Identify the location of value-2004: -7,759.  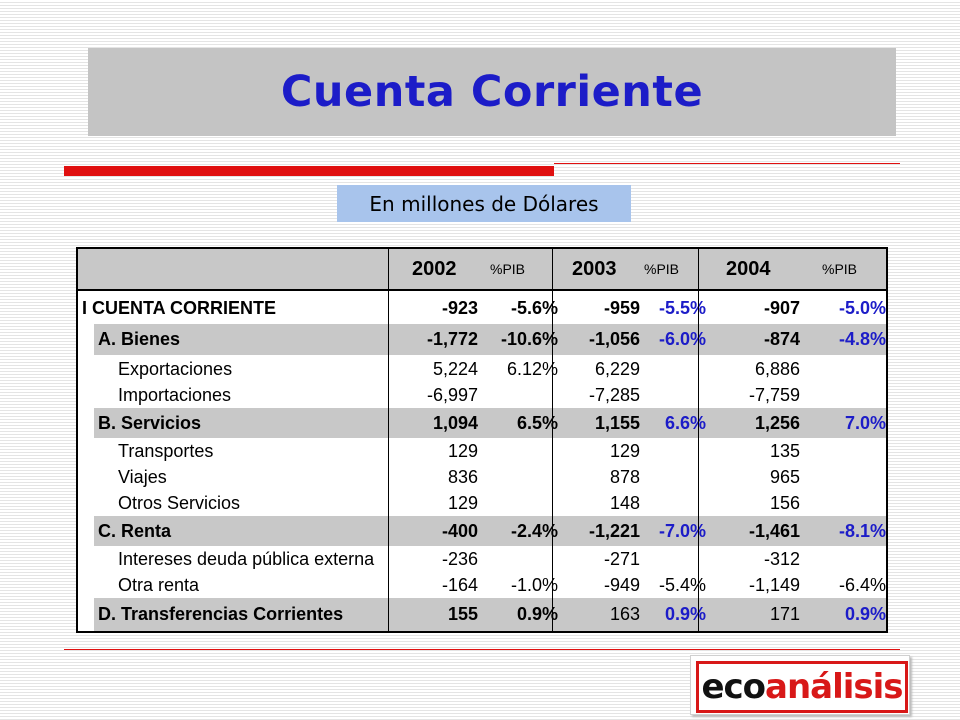
(774, 394).